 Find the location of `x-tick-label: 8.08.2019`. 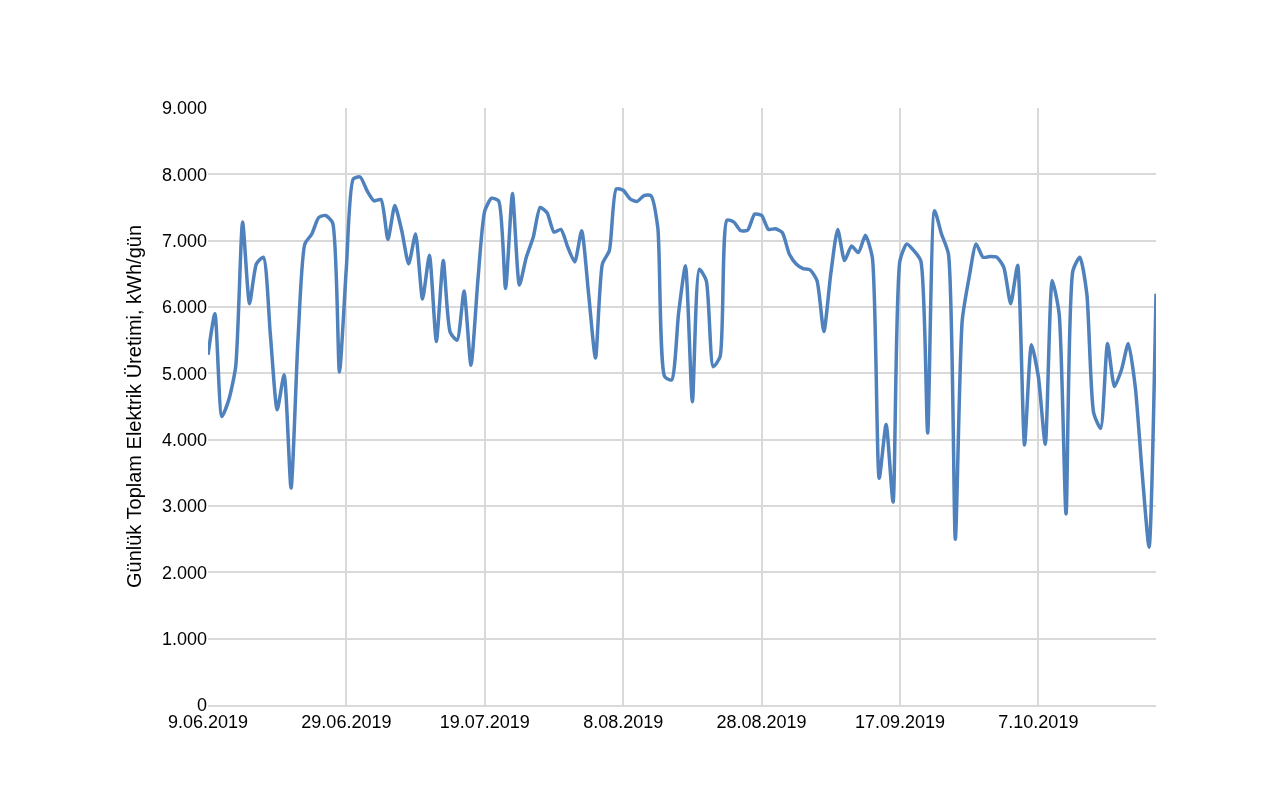

x-tick-label: 8.08.2019 is located at coordinates (623, 722).